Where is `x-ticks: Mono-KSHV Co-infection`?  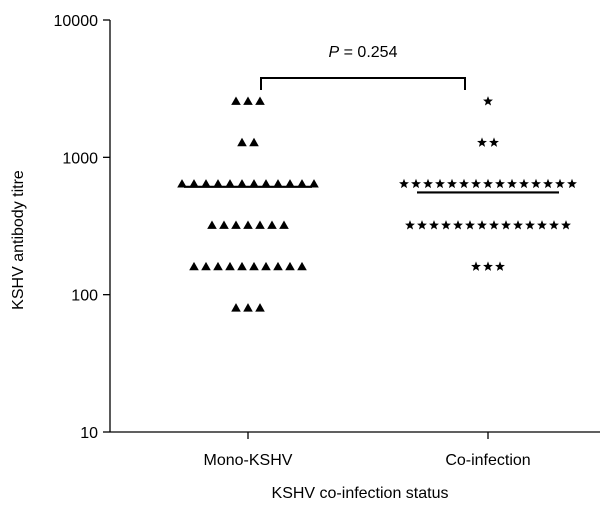 x-ticks: Mono-KSHV Co-infection is located at coordinates (367, 450).